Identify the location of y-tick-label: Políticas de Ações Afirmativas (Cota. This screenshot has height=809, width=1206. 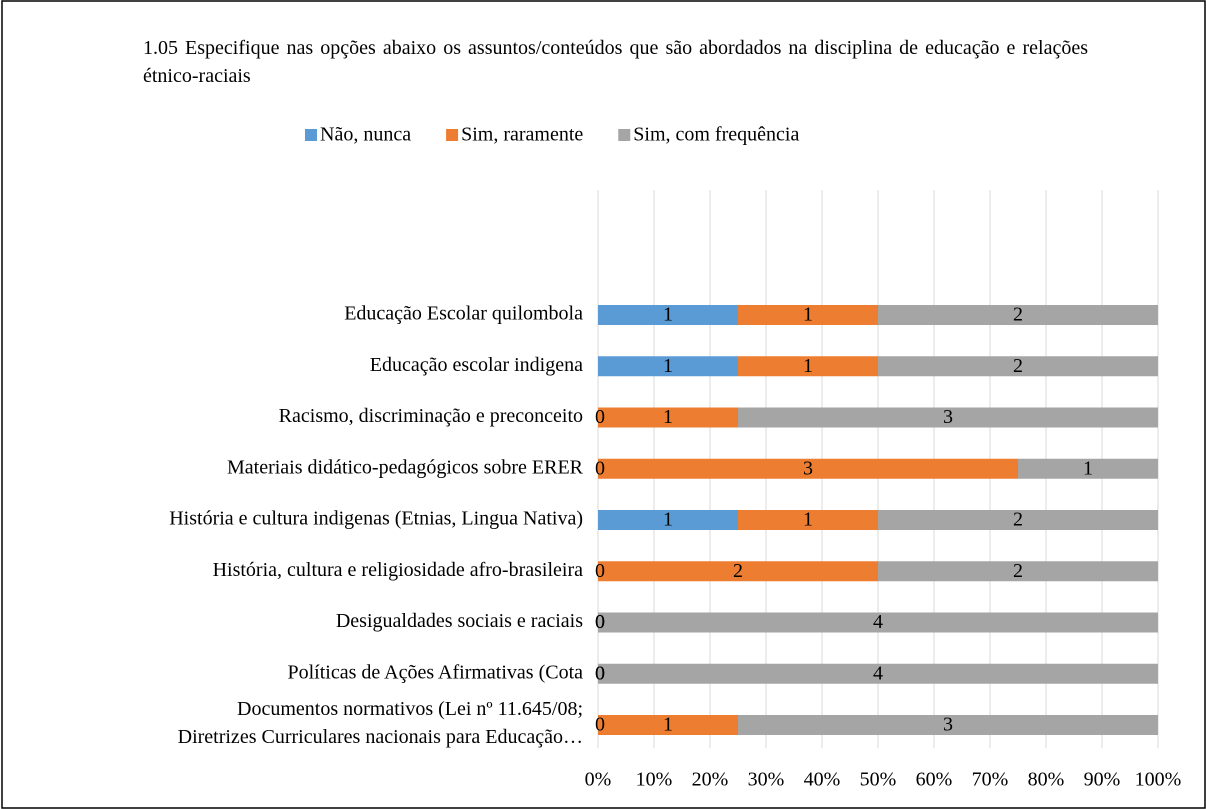
(436, 672).